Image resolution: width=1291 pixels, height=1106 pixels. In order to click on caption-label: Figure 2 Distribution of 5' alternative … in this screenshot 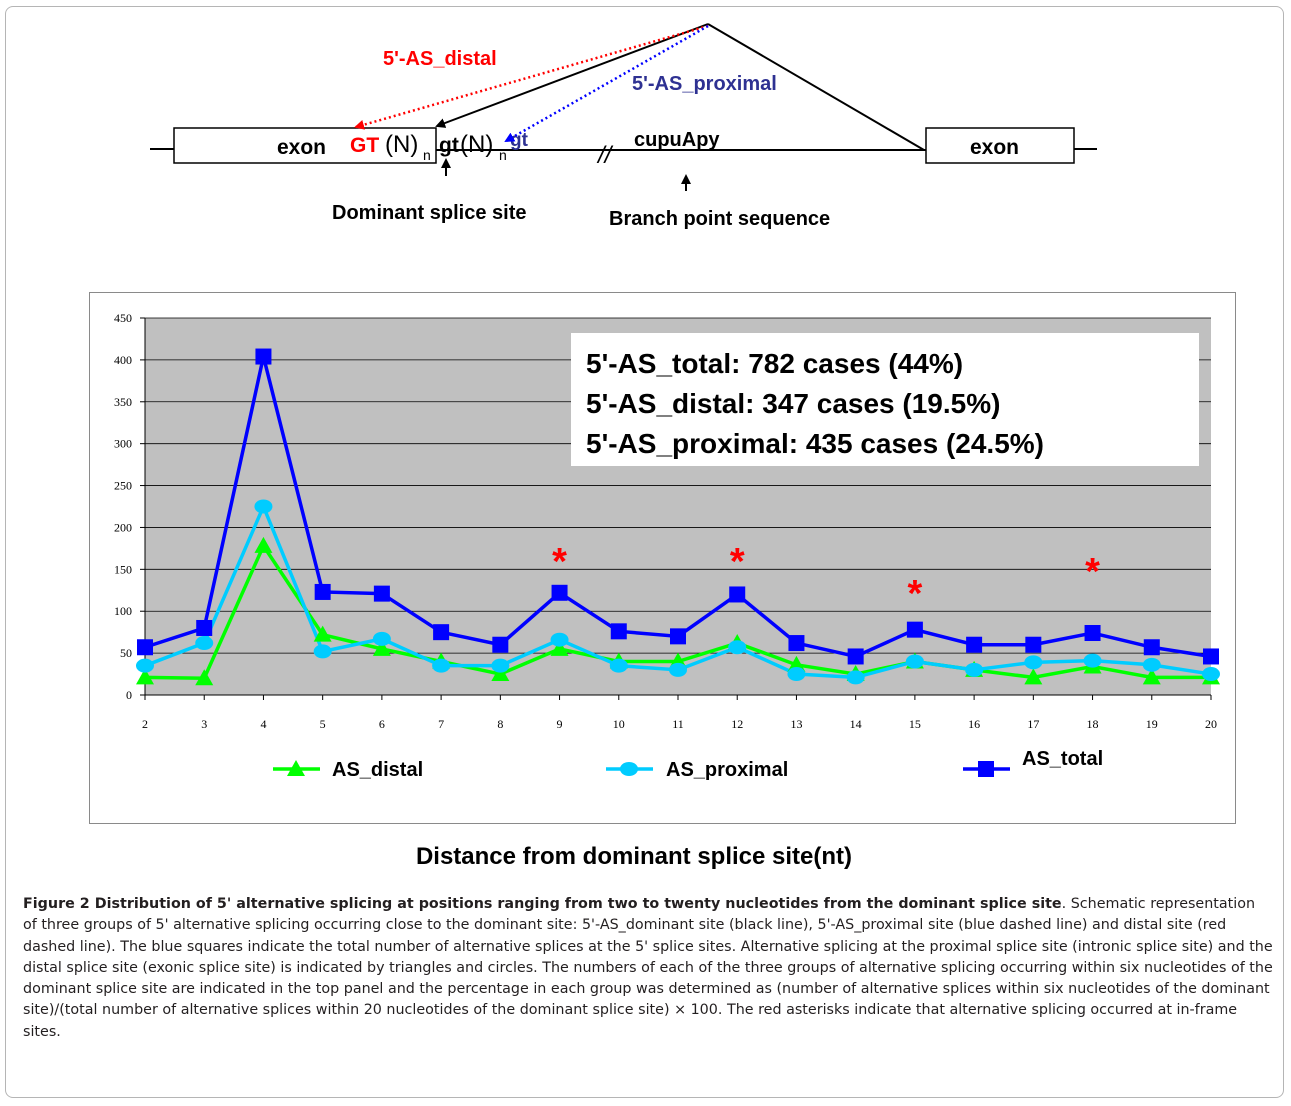, I will do `click(542, 904)`.